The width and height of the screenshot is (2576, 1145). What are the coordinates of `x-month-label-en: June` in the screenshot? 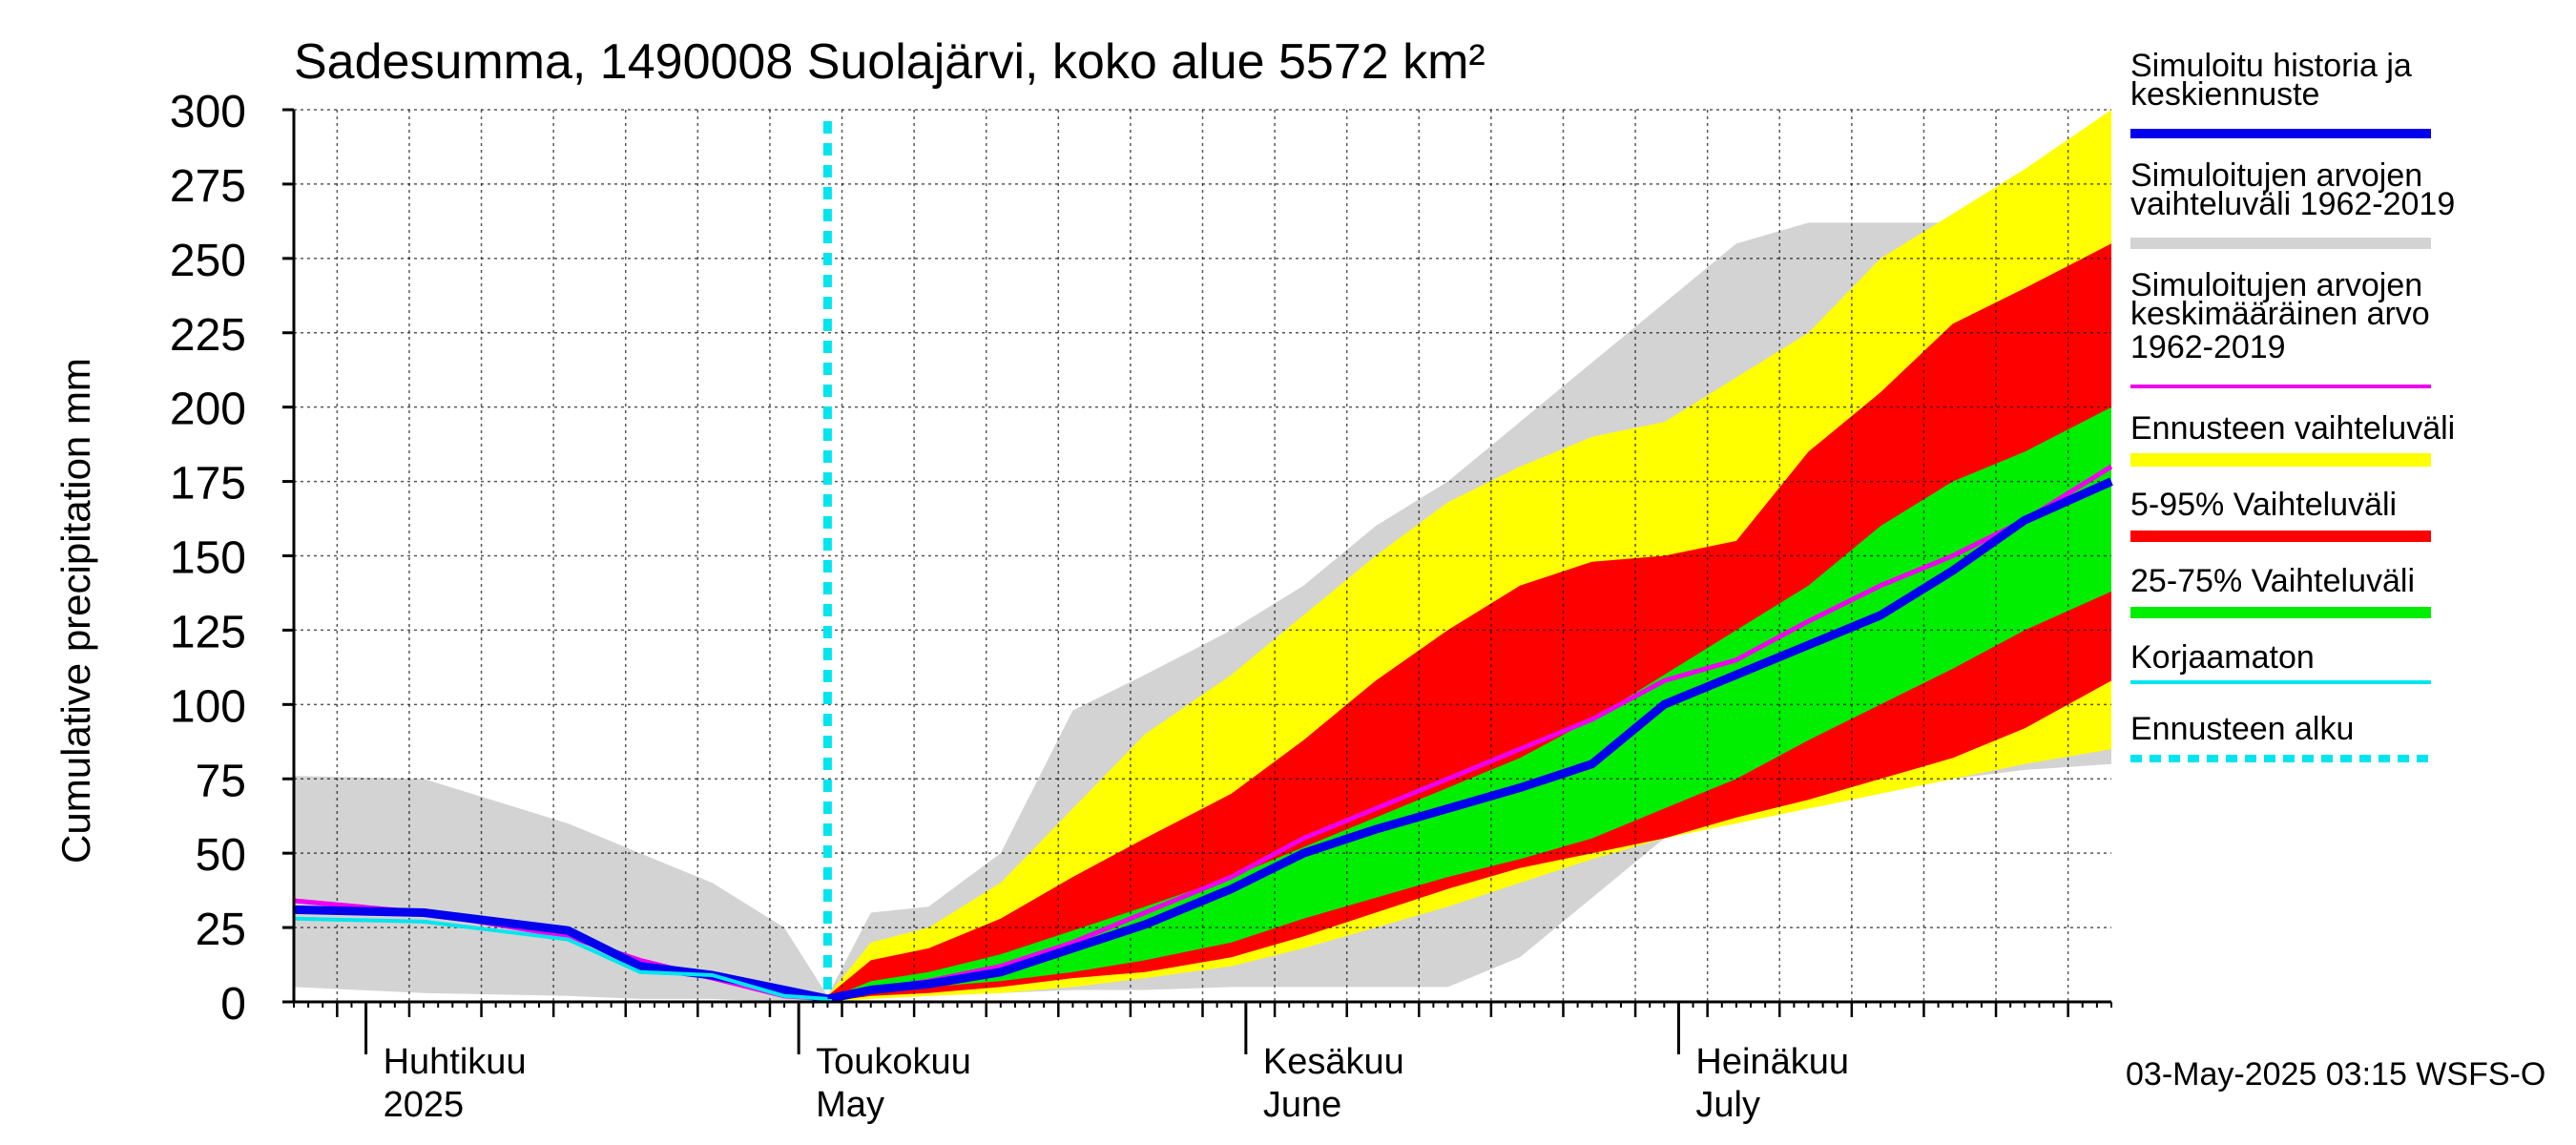 It's located at (1302, 1105).